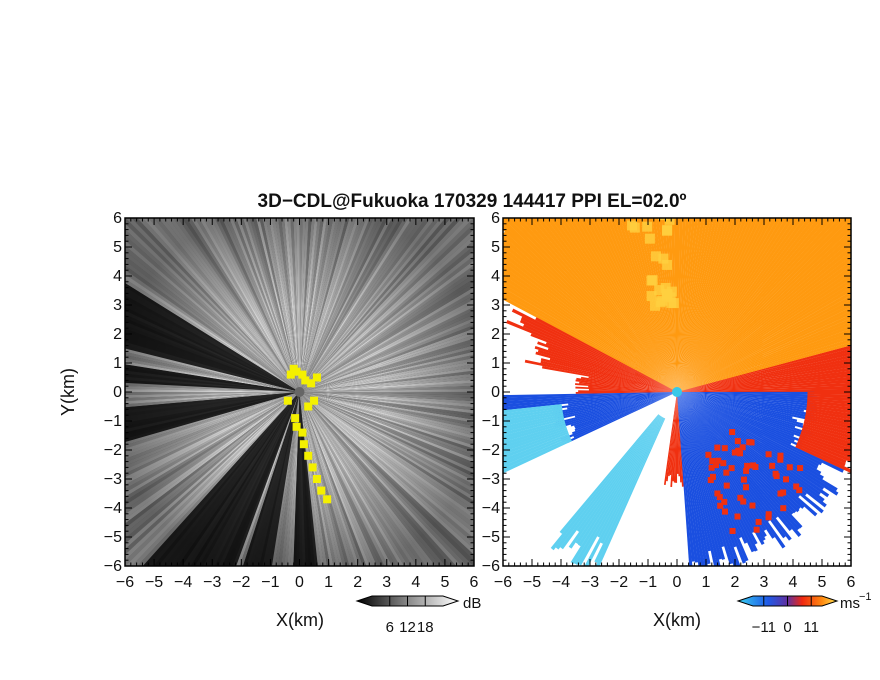 The height and width of the screenshot is (680, 880). I want to click on velocity-x-tick-label: −1, so click(648, 582).